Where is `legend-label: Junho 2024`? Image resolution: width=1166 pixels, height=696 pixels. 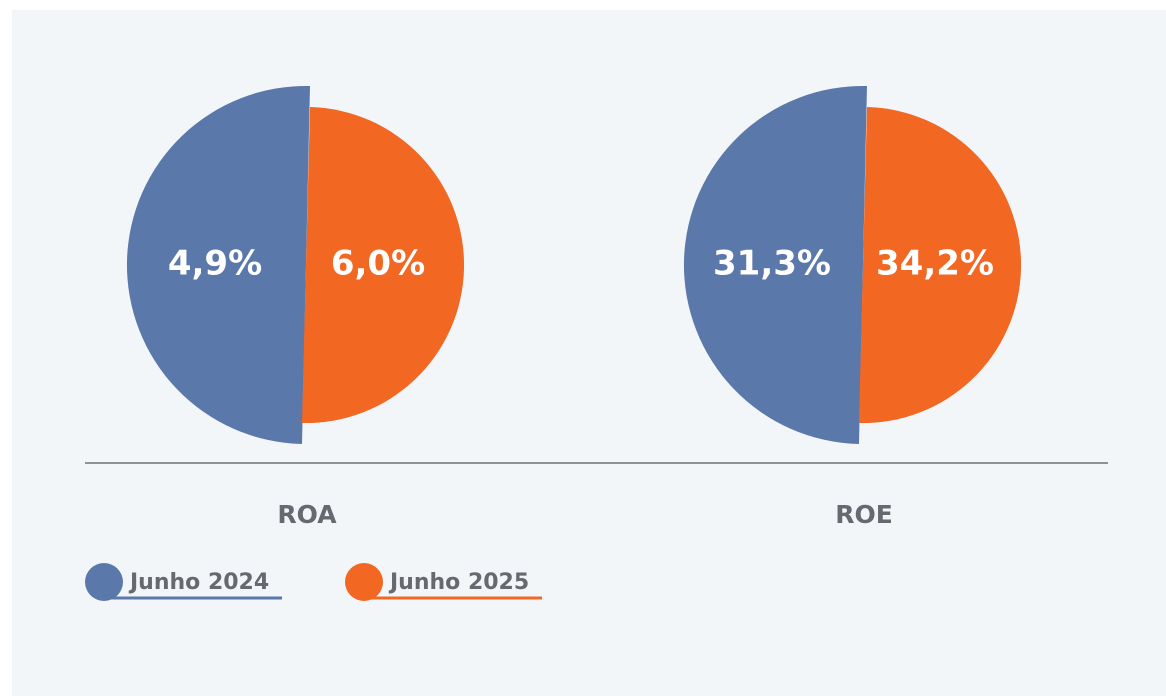
legend-label: Junho 2024 is located at coordinates (198, 582).